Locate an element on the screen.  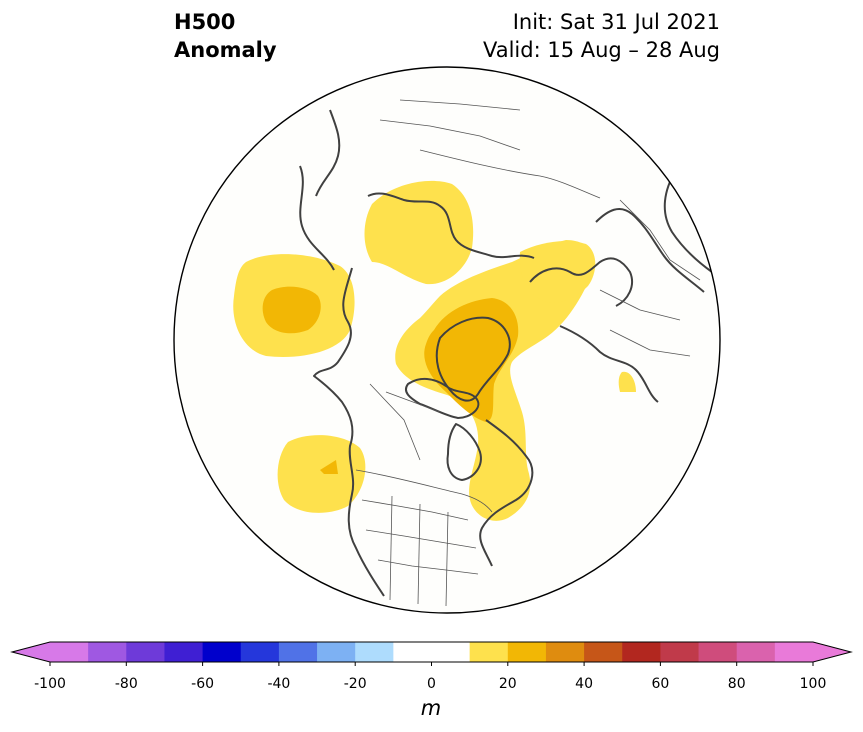
border-canada-us is located at coordinates (424, 491).